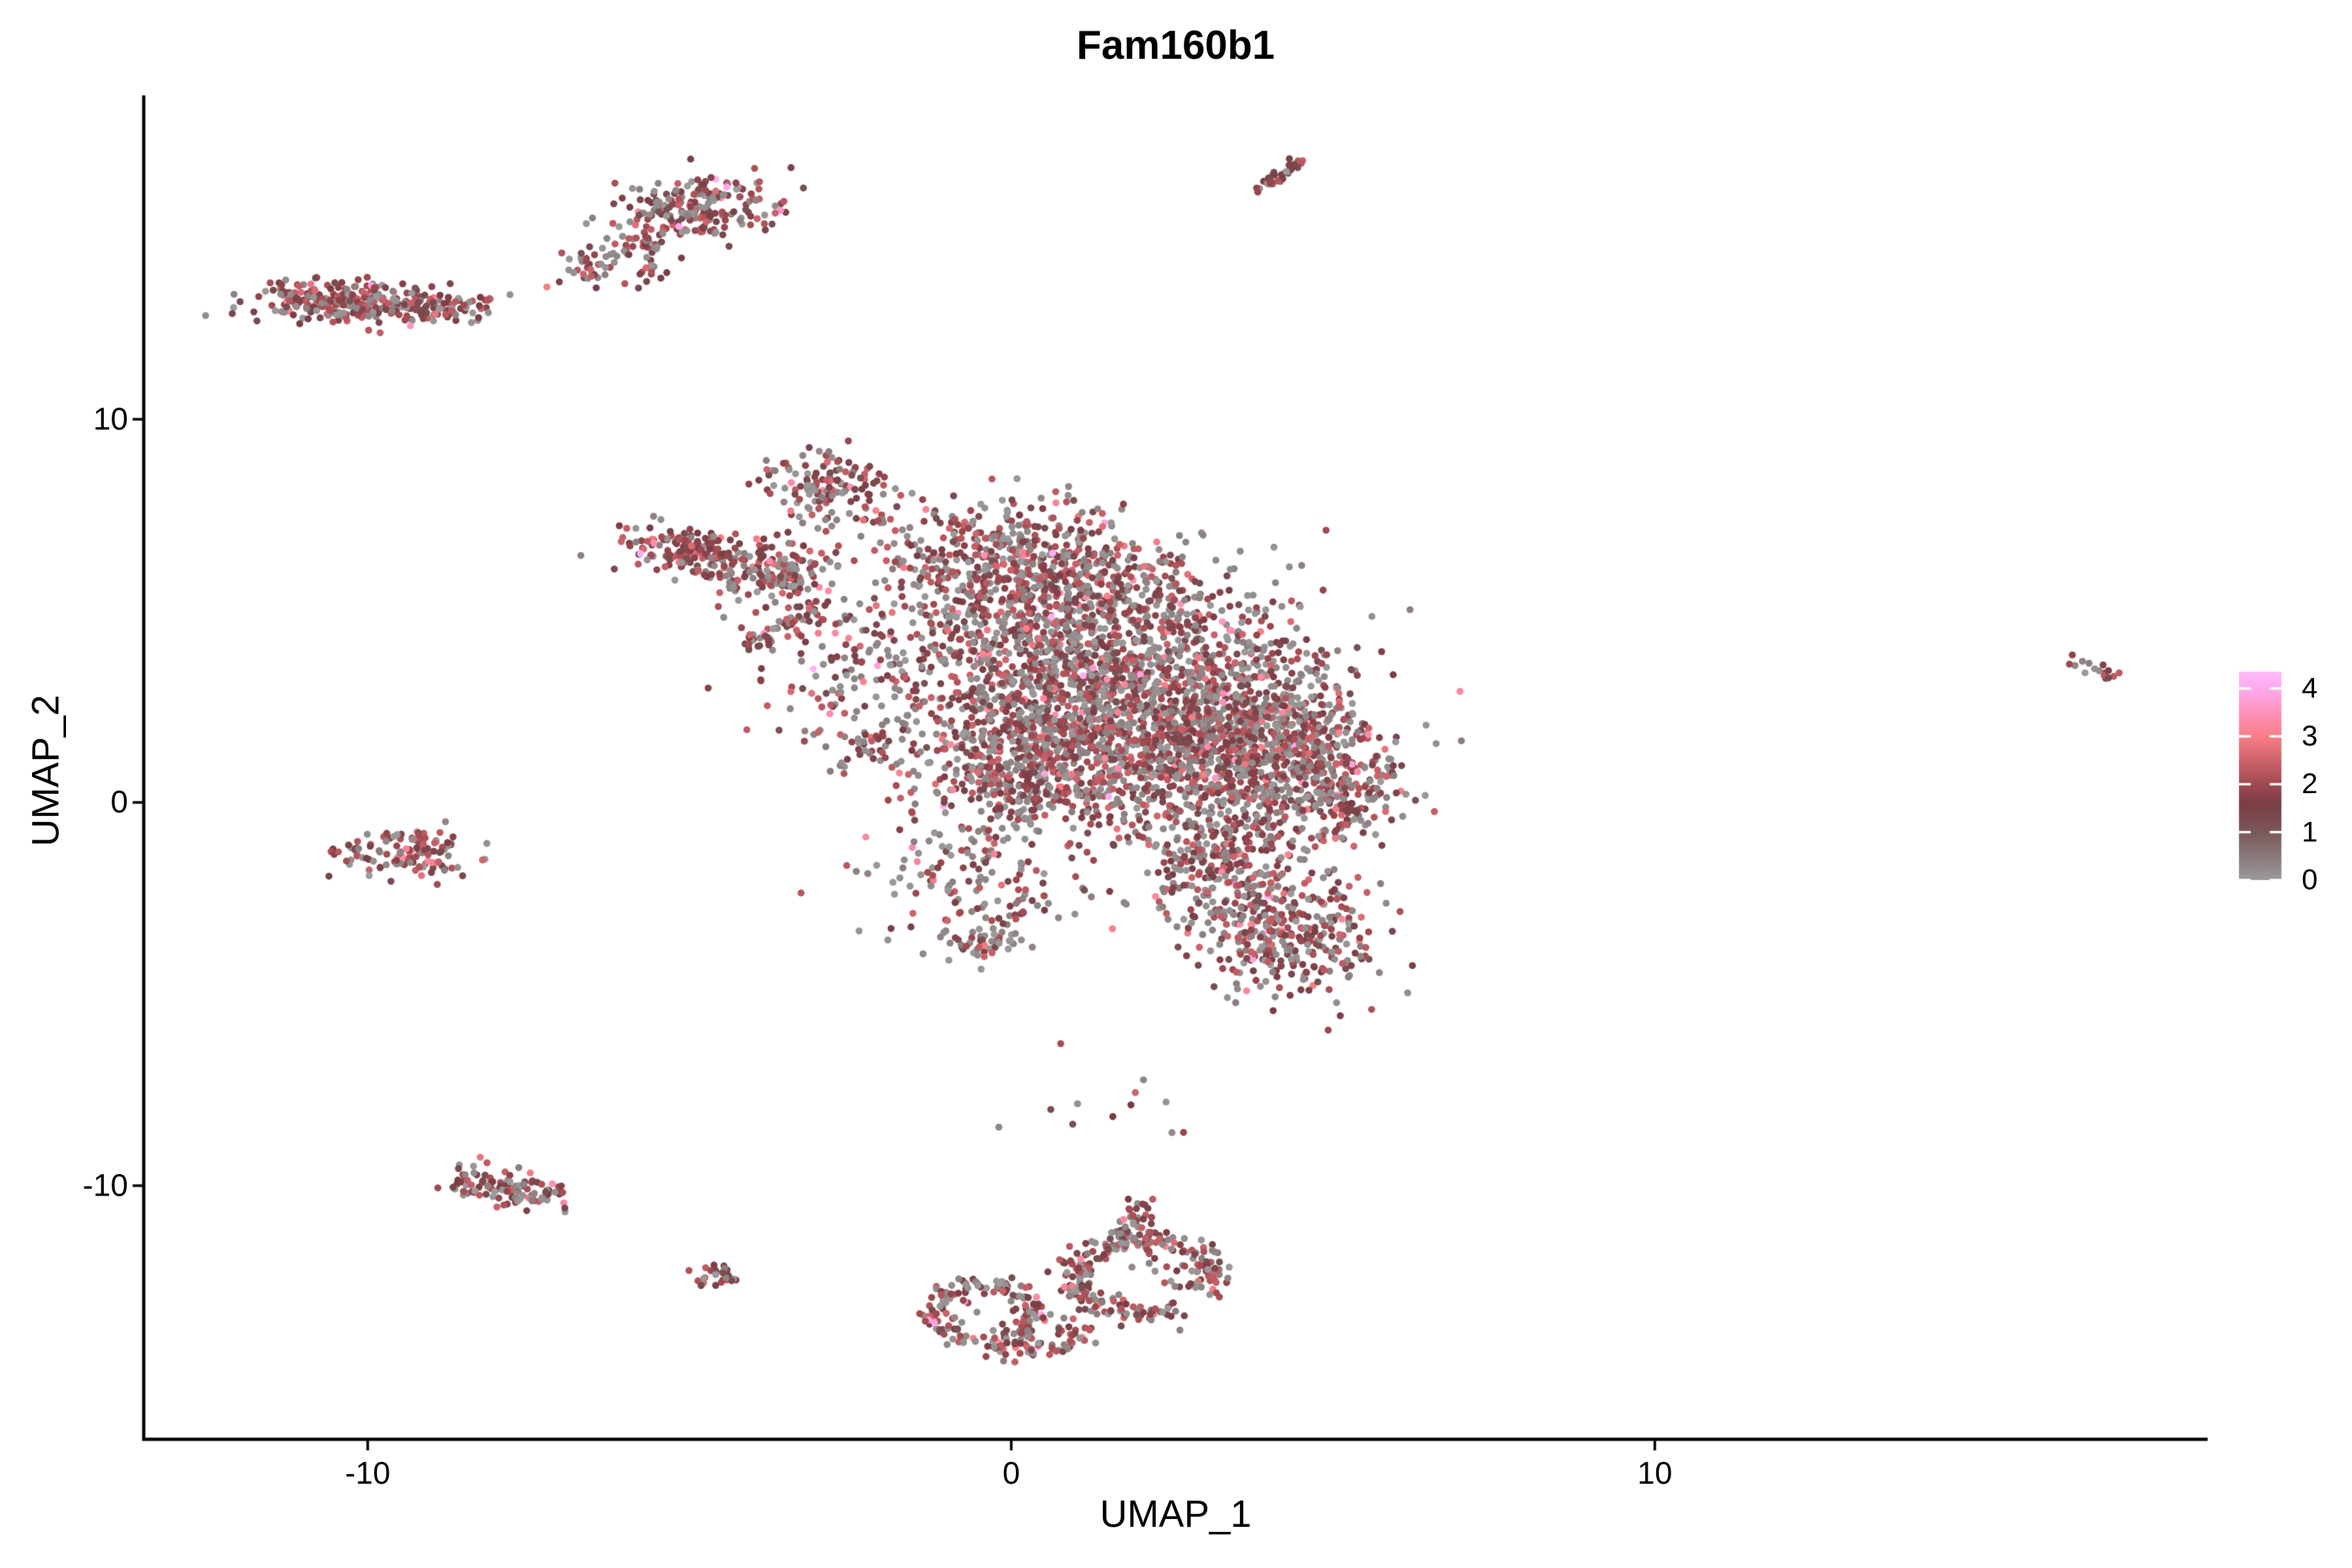 The width and height of the screenshot is (2352, 1568). I want to click on legend-tick-label: 3, so click(2310, 736).